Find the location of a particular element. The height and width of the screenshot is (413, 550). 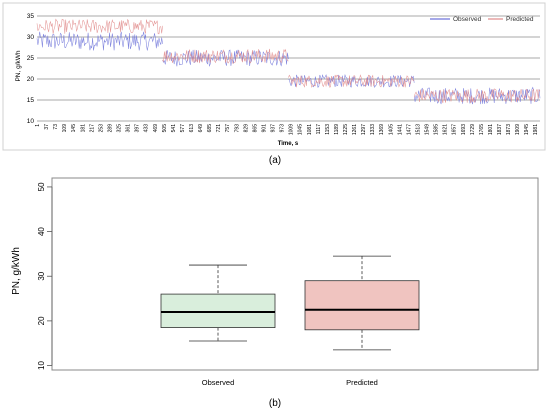

a-x-tick-label: 973 is located at coordinates (283, 128).